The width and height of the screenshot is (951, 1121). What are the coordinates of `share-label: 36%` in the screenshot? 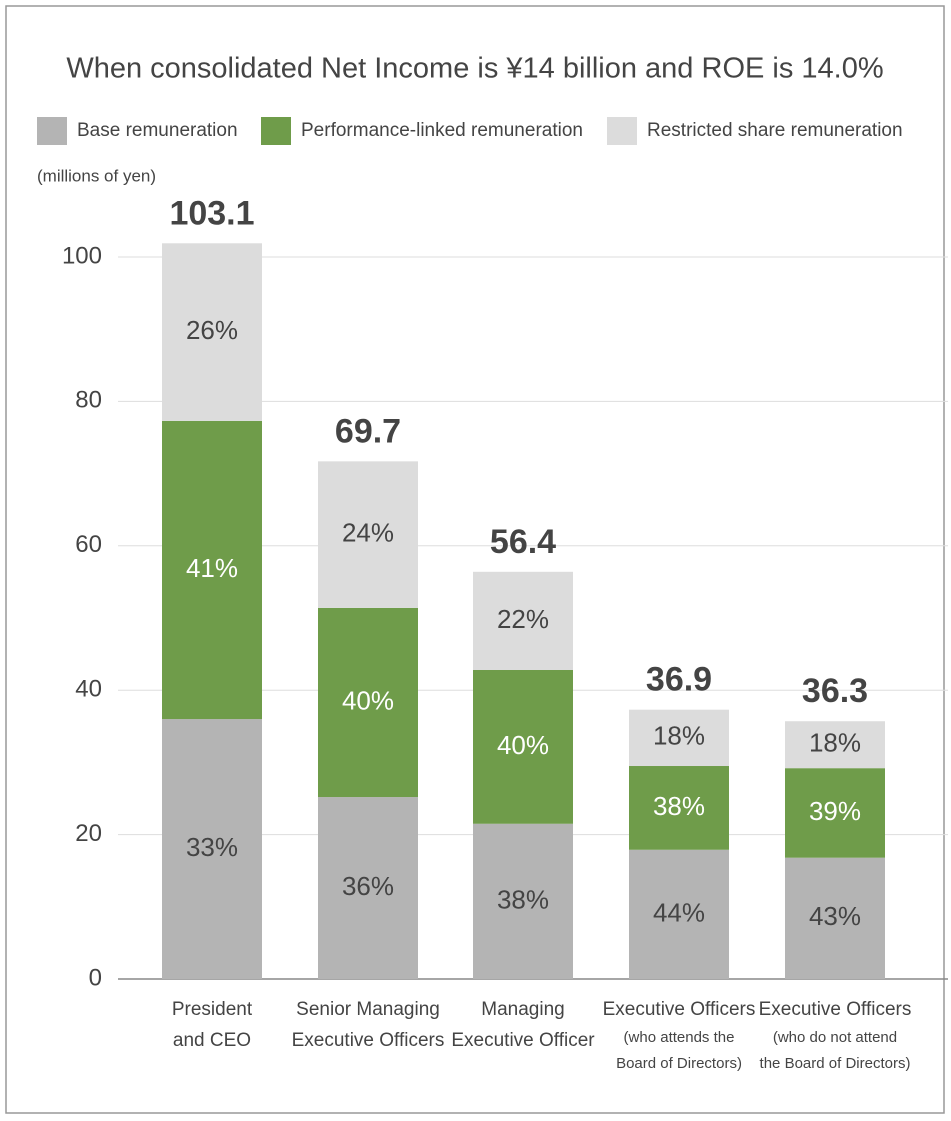 It's located at (368, 886).